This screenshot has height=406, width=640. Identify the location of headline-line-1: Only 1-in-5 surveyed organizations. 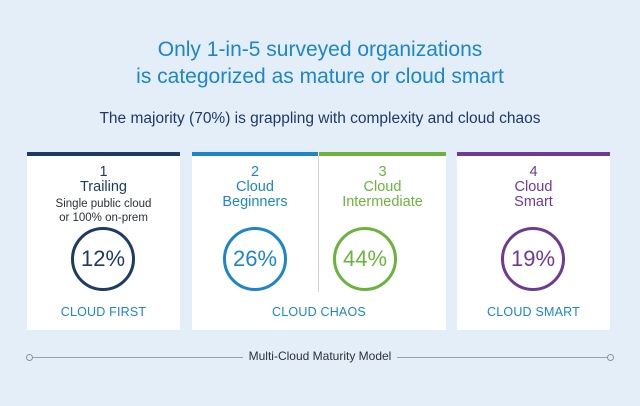
(320, 49).